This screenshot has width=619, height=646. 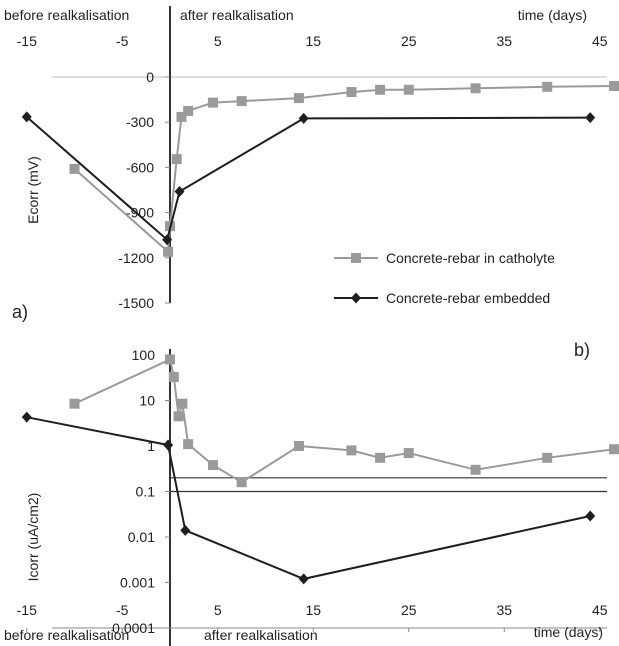 What do you see at coordinates (33, 190) in the screenshot?
I see `y-axis-title-a: Ecorr (mV)` at bounding box center [33, 190].